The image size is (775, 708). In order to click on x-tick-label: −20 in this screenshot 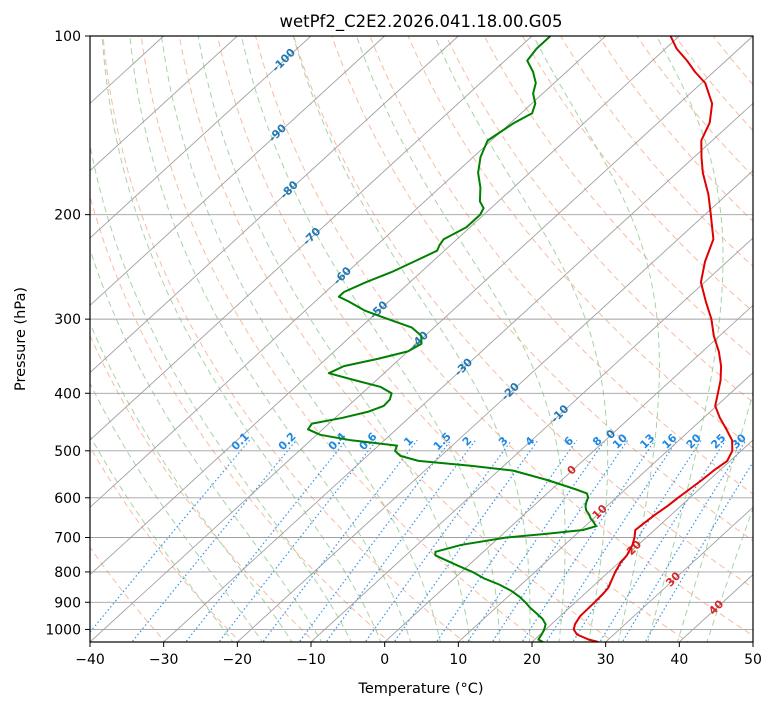, I will do `click(238, 660)`.